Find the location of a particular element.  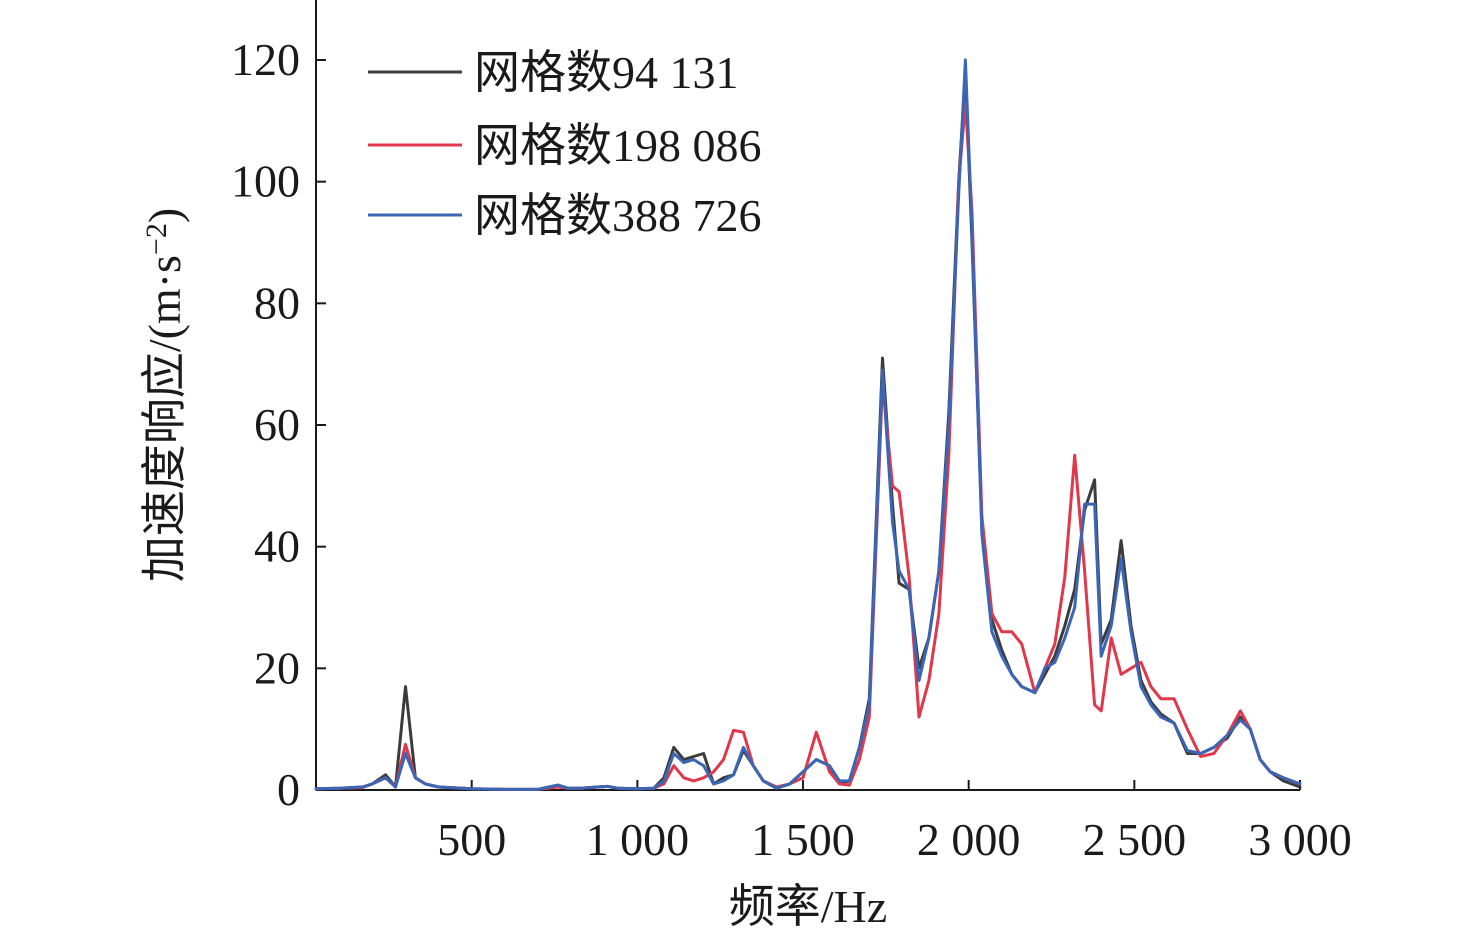

x-tick-label: 2 000 is located at coordinates (969, 839).